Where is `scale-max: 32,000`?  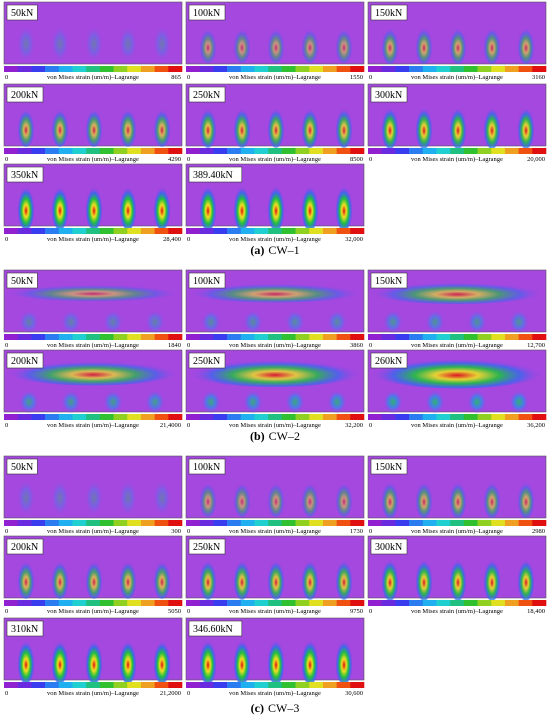
scale-max: 32,000 is located at coordinates (354, 239).